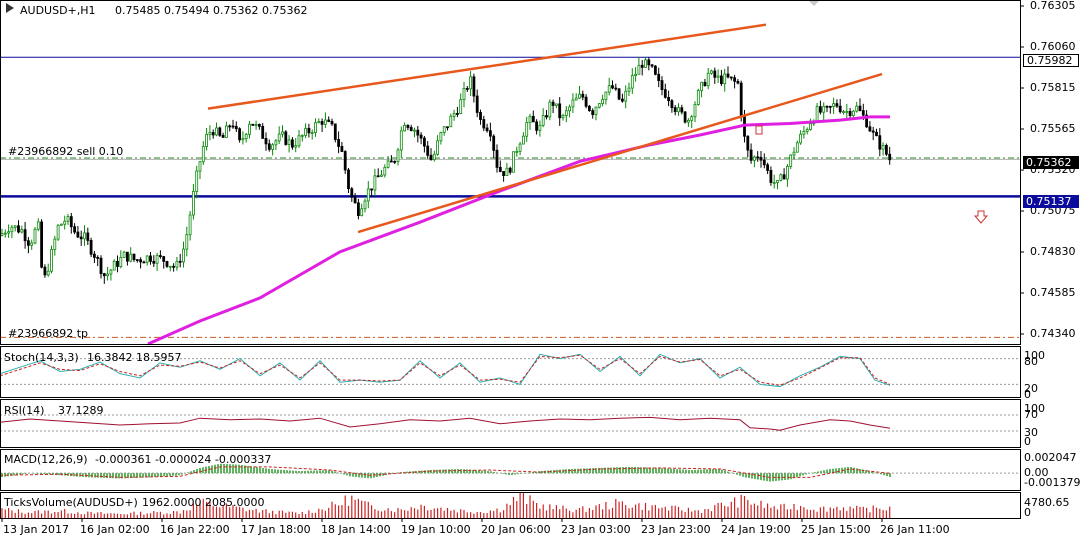 This screenshot has width=1091, height=551. Describe the element at coordinates (10, 8) in the screenshot. I see `triangle-icon` at that location.